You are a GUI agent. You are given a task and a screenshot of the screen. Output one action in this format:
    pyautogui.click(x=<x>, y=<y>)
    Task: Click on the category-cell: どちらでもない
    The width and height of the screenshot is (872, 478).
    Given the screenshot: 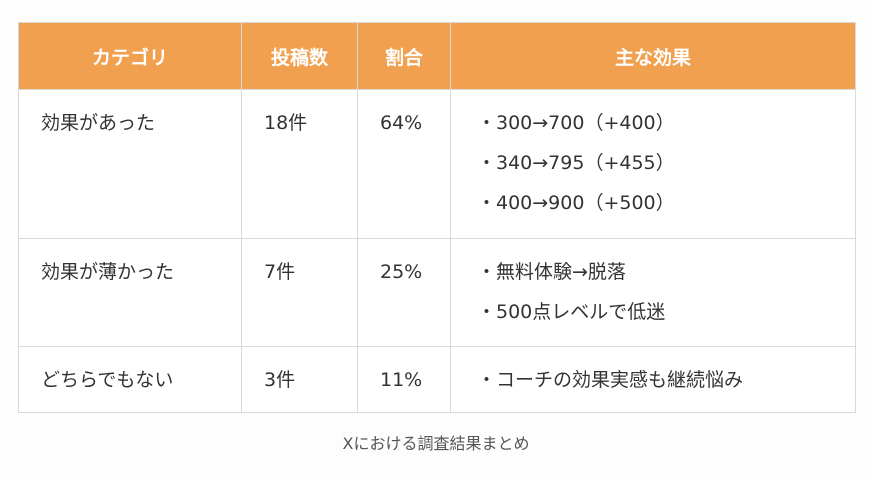 What is the action you would take?
    pyautogui.click(x=130, y=379)
    